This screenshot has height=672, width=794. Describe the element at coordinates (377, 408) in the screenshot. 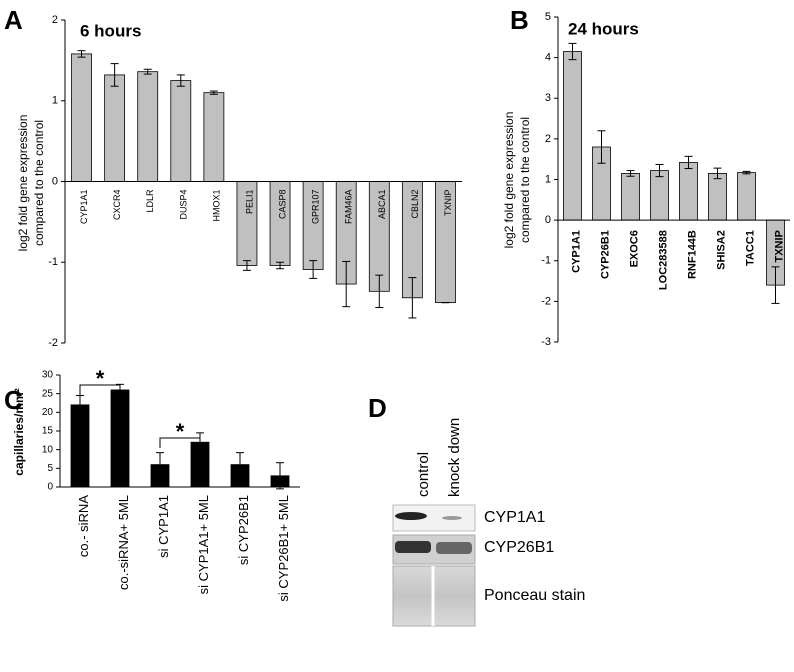

I see `panel-letter: D` at that location.